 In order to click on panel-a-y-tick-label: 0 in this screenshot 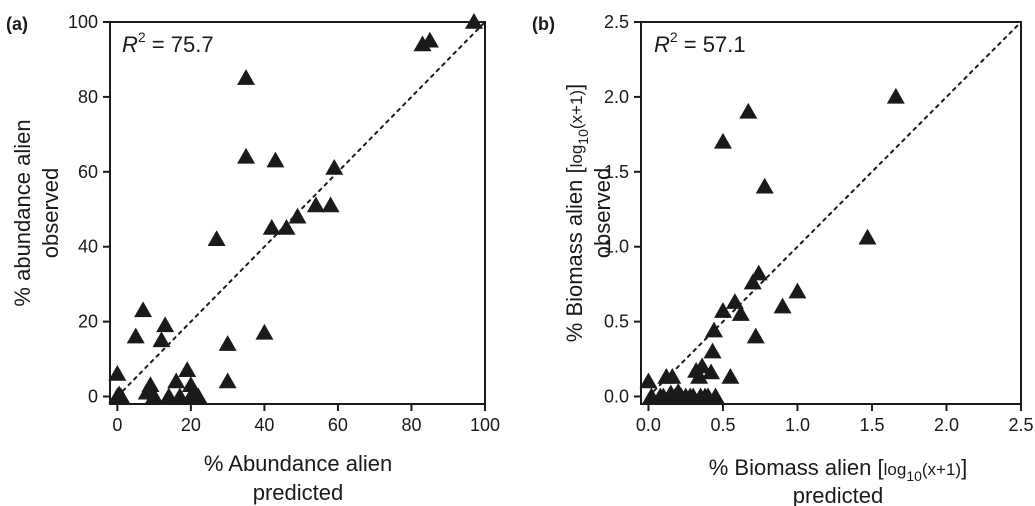, I will do `click(93, 397)`.